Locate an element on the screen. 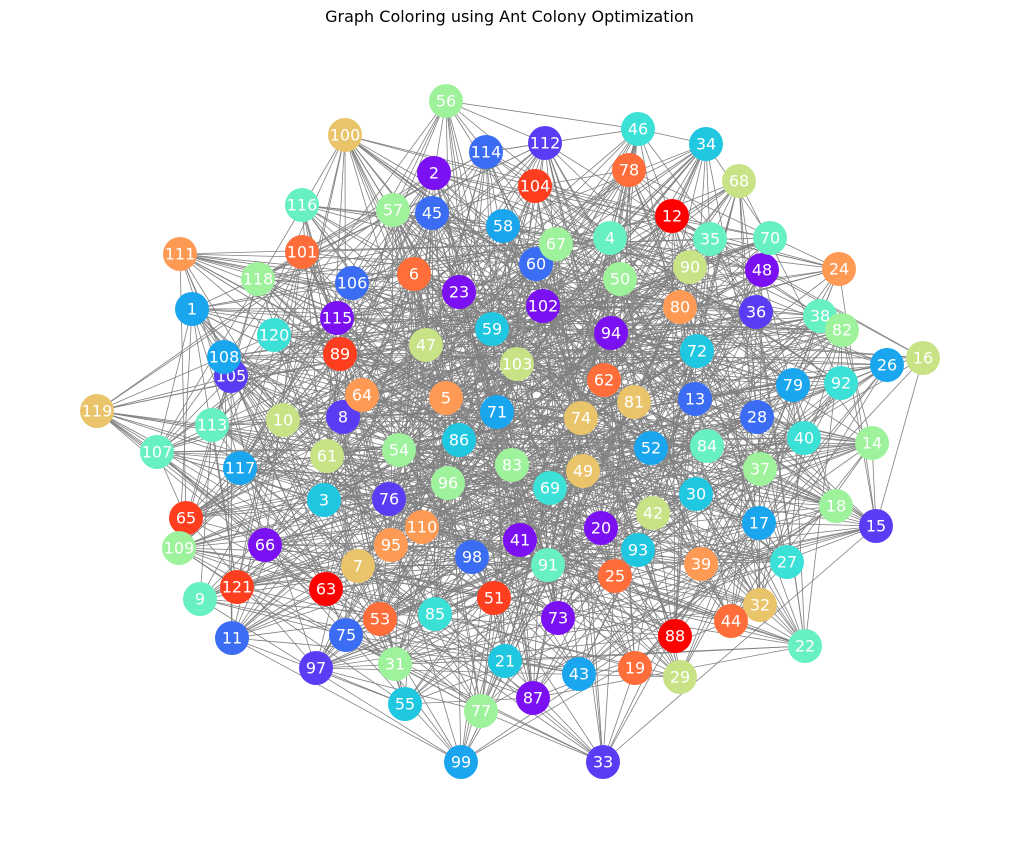 Image resolution: width=1019 pixels, height=842 pixels. graph-node: 16 is located at coordinates (923, 358).